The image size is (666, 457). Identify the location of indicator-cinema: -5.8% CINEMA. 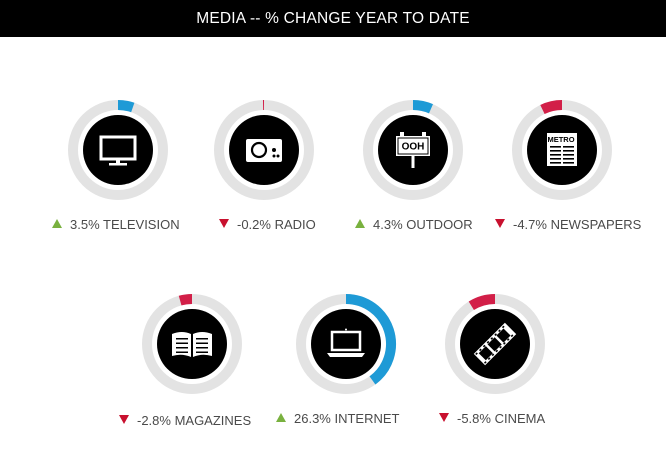
(492, 360).